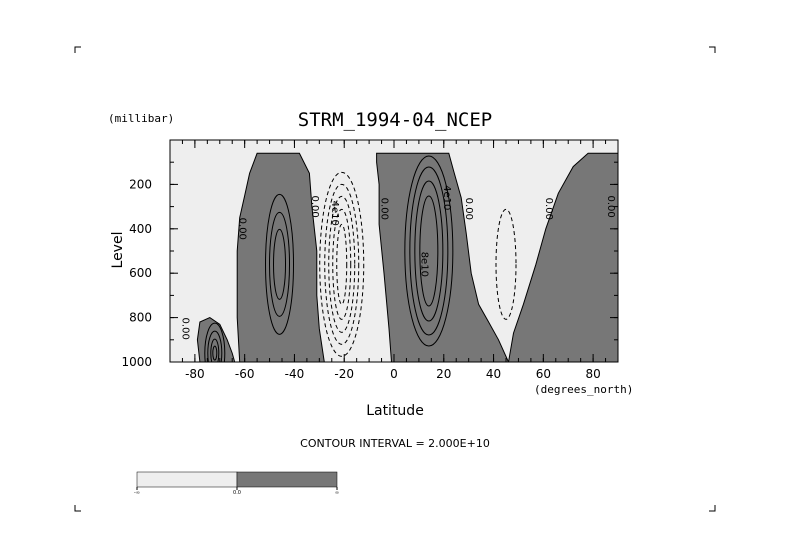 The width and height of the screenshot is (789, 558). Describe the element at coordinates (287, 479) in the screenshot. I see `legend-swatch-positive` at that location.